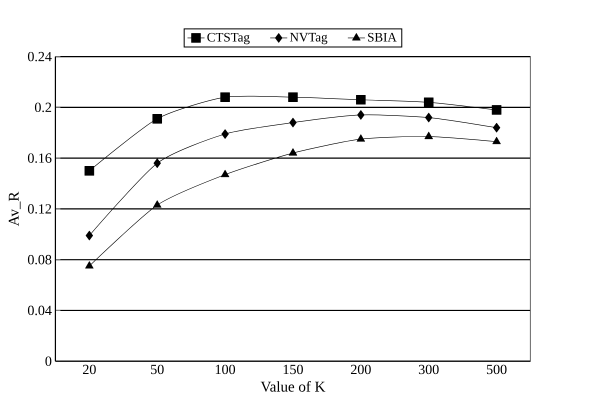  What do you see at coordinates (309, 38) in the screenshot?
I see `legend-label: NVTag` at bounding box center [309, 38].